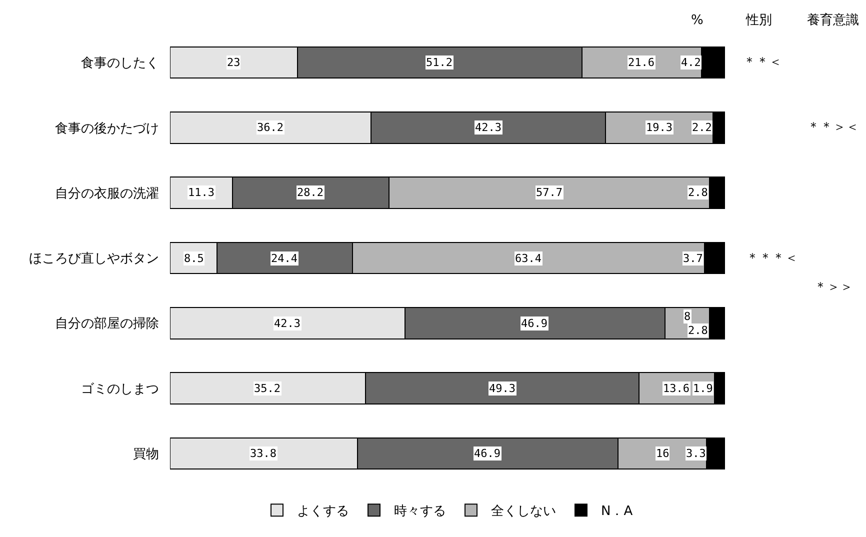 This screenshot has width=866, height=537. What do you see at coordinates (420, 512) in the screenshot?
I see `legend-label: 時々する` at bounding box center [420, 512].